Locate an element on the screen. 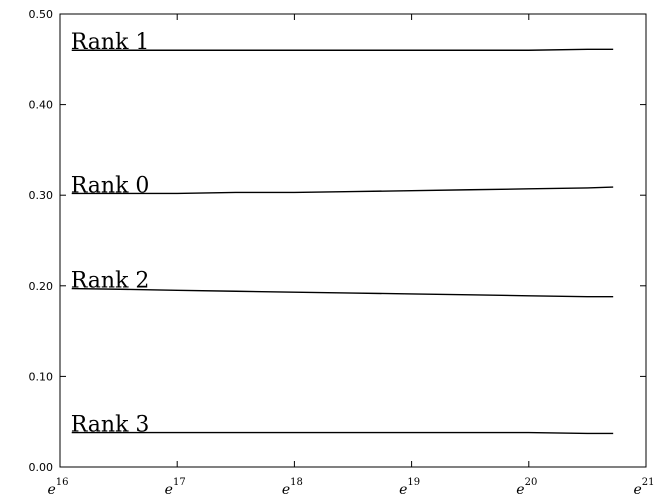 This screenshot has width=662, height=496. x-tick-label: e18 is located at coordinates (292, 486).